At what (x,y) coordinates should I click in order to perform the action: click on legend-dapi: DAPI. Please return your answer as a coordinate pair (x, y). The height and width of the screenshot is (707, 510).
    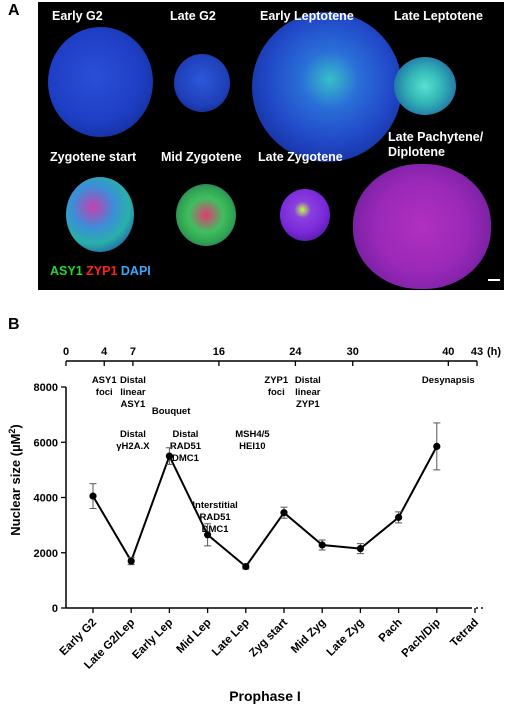
    Looking at the image, I should click on (135, 271).